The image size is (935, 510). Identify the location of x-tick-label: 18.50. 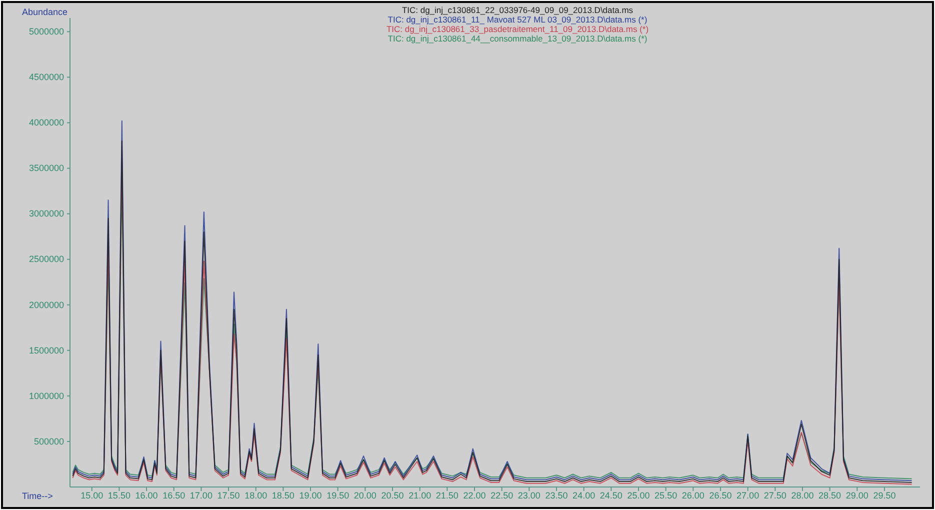
(283, 495).